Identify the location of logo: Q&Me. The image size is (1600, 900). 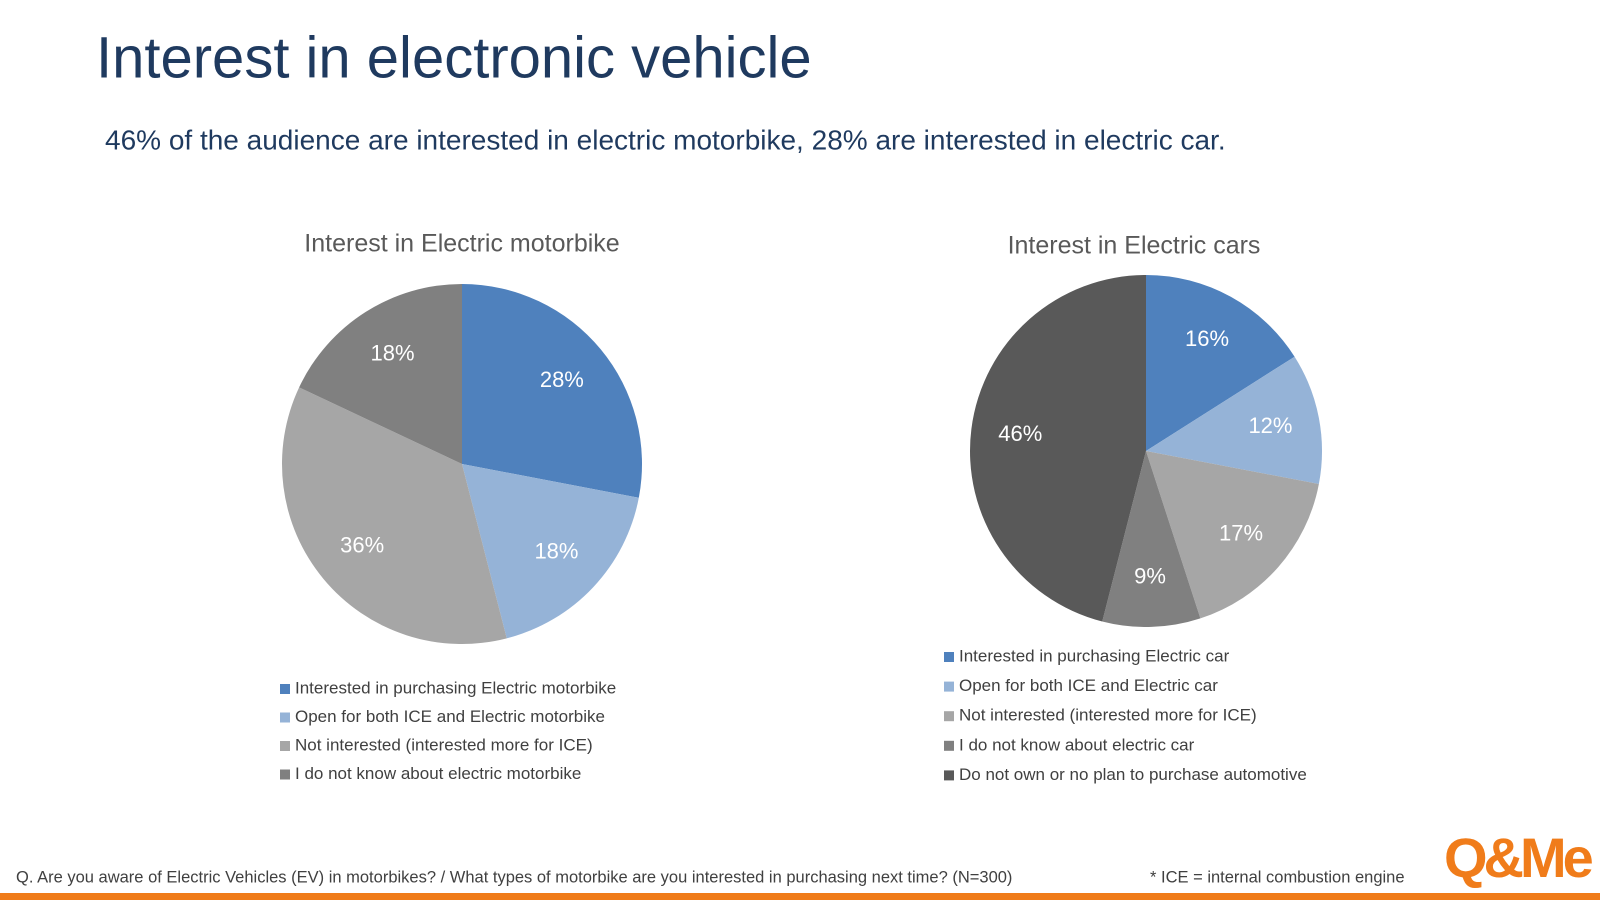
(1518, 857).